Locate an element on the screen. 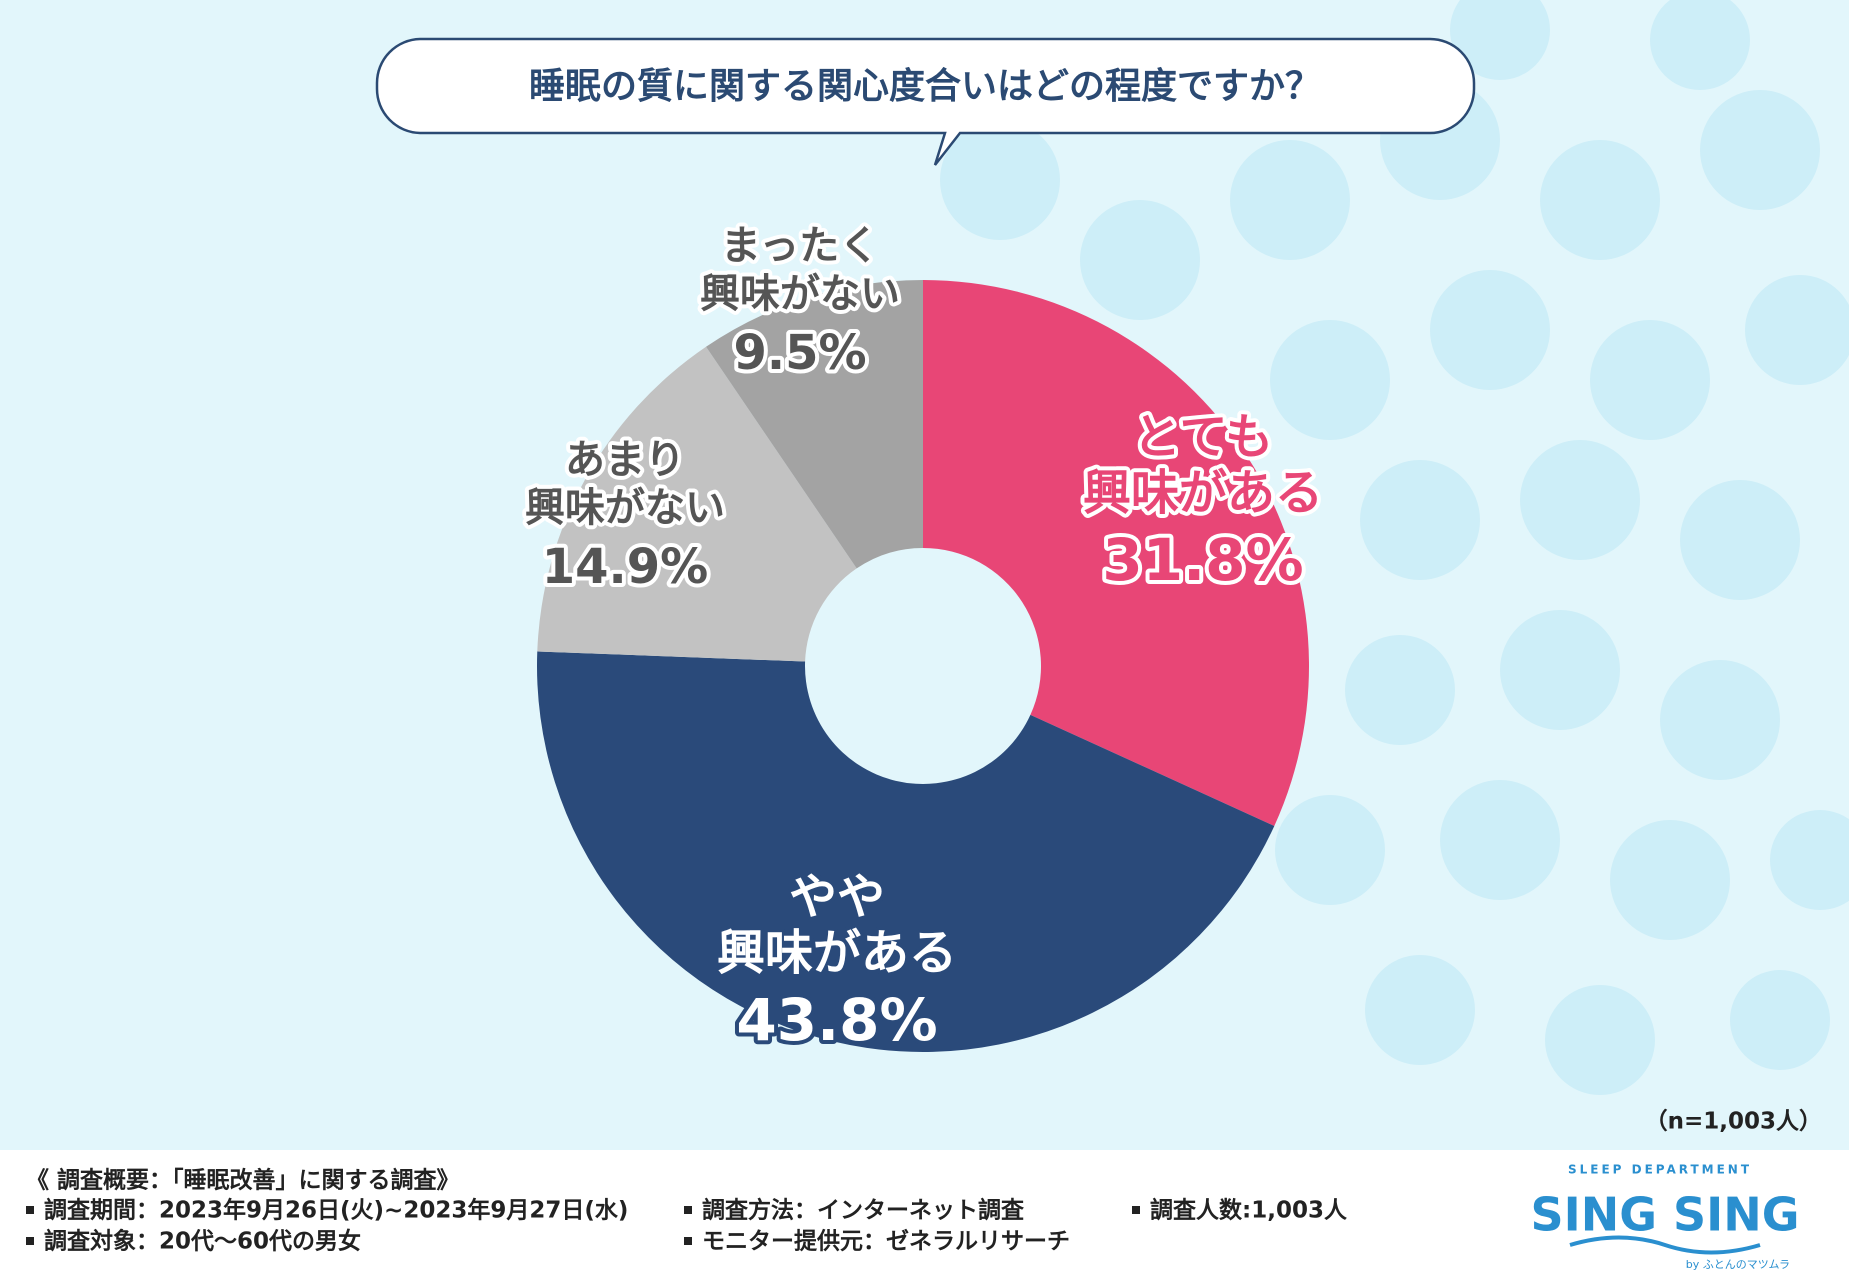  category-label: とても is located at coordinates (1203, 437).